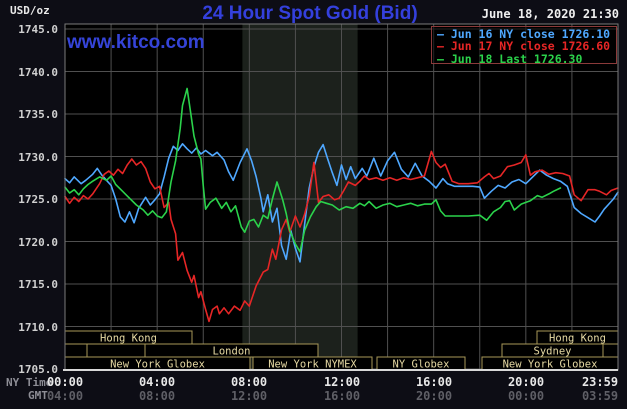 This screenshot has height=409, width=627. Describe the element at coordinates (600, 382) in the screenshot. I see `ny-time-tick-label: 23:59` at that location.